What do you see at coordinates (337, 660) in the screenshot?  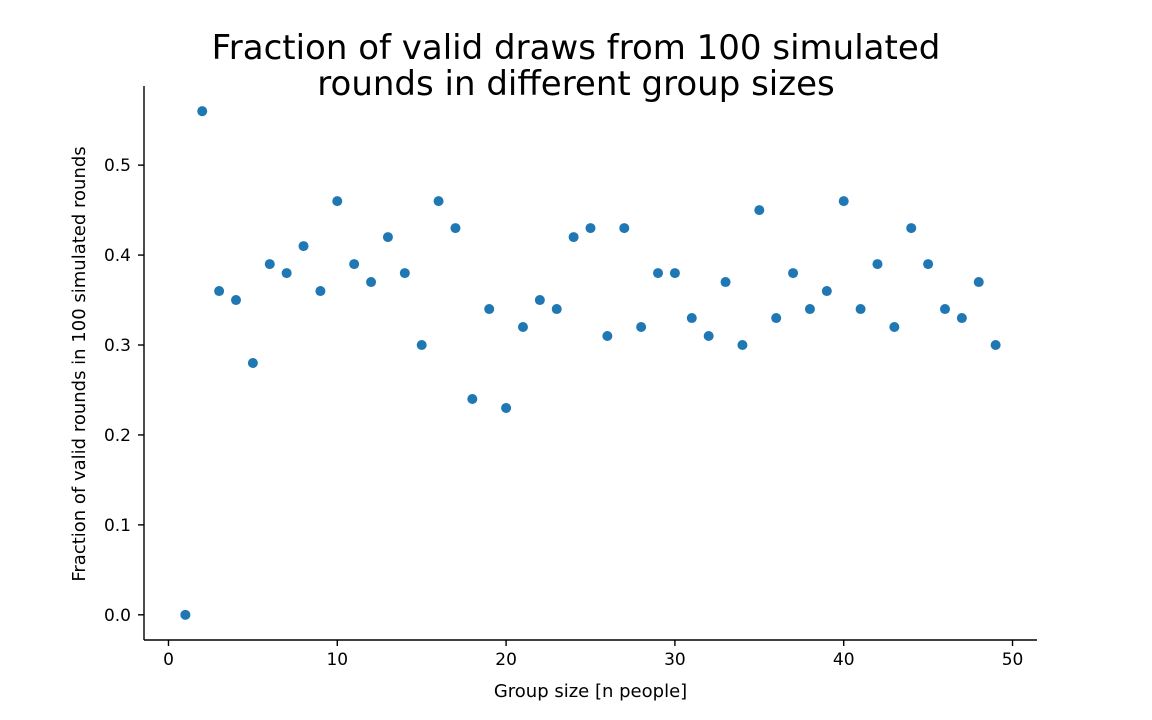 I see `x-tick-label: 10` at bounding box center [337, 660].